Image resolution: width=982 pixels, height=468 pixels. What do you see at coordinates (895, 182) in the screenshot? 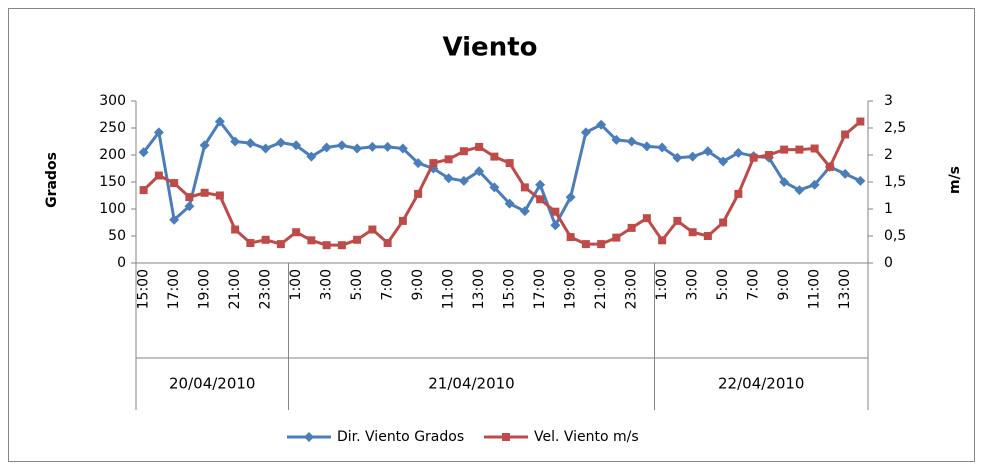
I see `y2-tick-label: 1,5` at bounding box center [895, 182].